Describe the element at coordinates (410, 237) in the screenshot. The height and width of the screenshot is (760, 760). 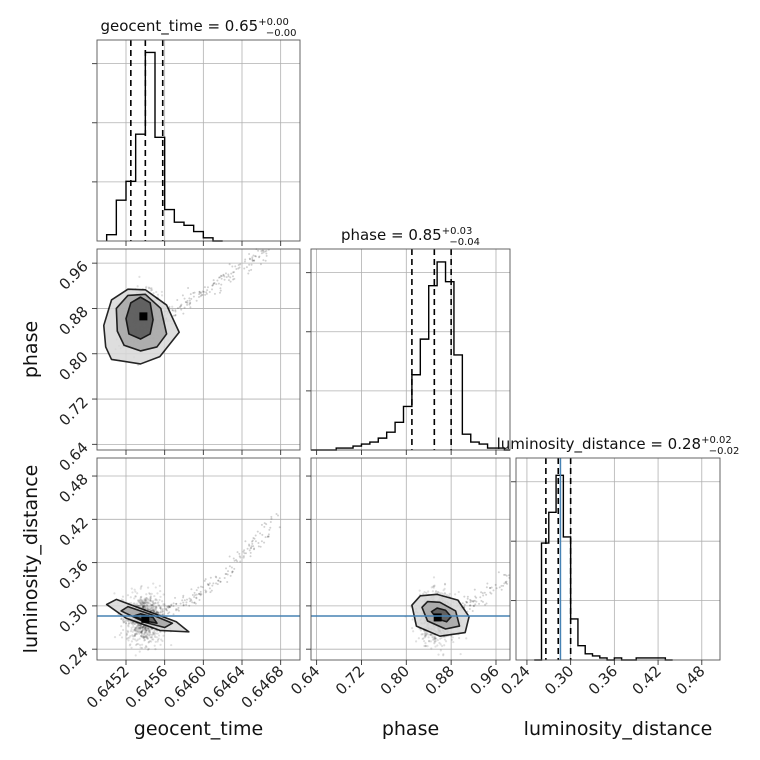
I see `panel-title-phase: phase = 0.85+0.03 −0.04` at that location.